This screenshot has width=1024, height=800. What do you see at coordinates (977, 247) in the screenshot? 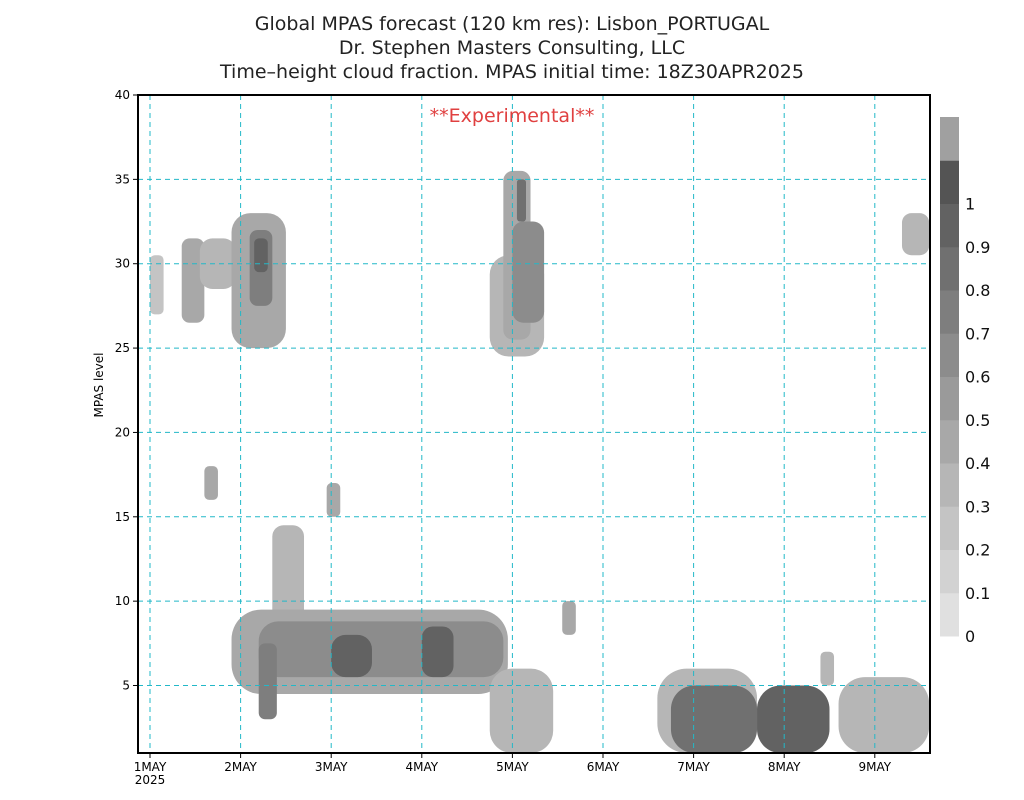
I see `colorbar-label-9: 0.9` at bounding box center [977, 247].